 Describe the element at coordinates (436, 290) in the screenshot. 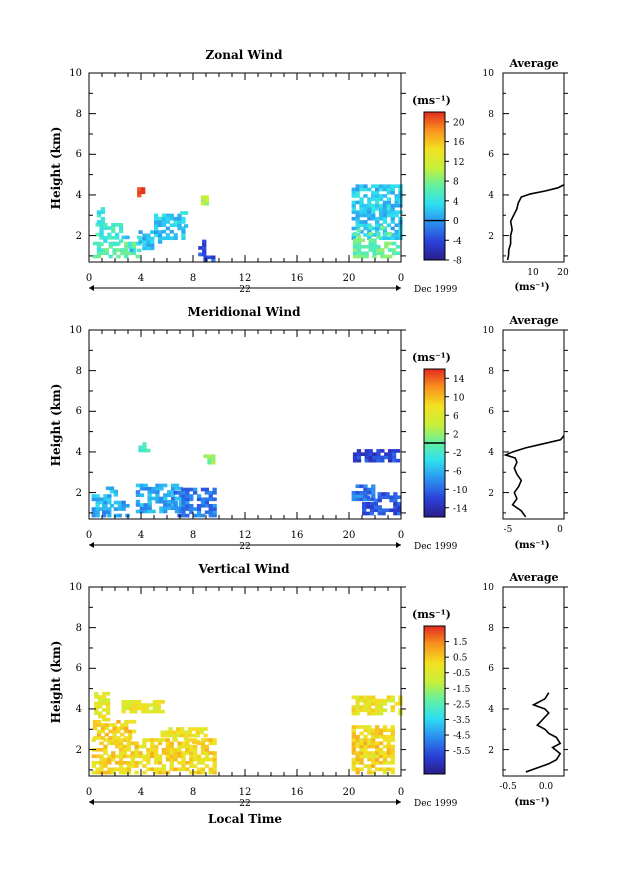

I see `zonal-date-text: Dec 1999` at that location.